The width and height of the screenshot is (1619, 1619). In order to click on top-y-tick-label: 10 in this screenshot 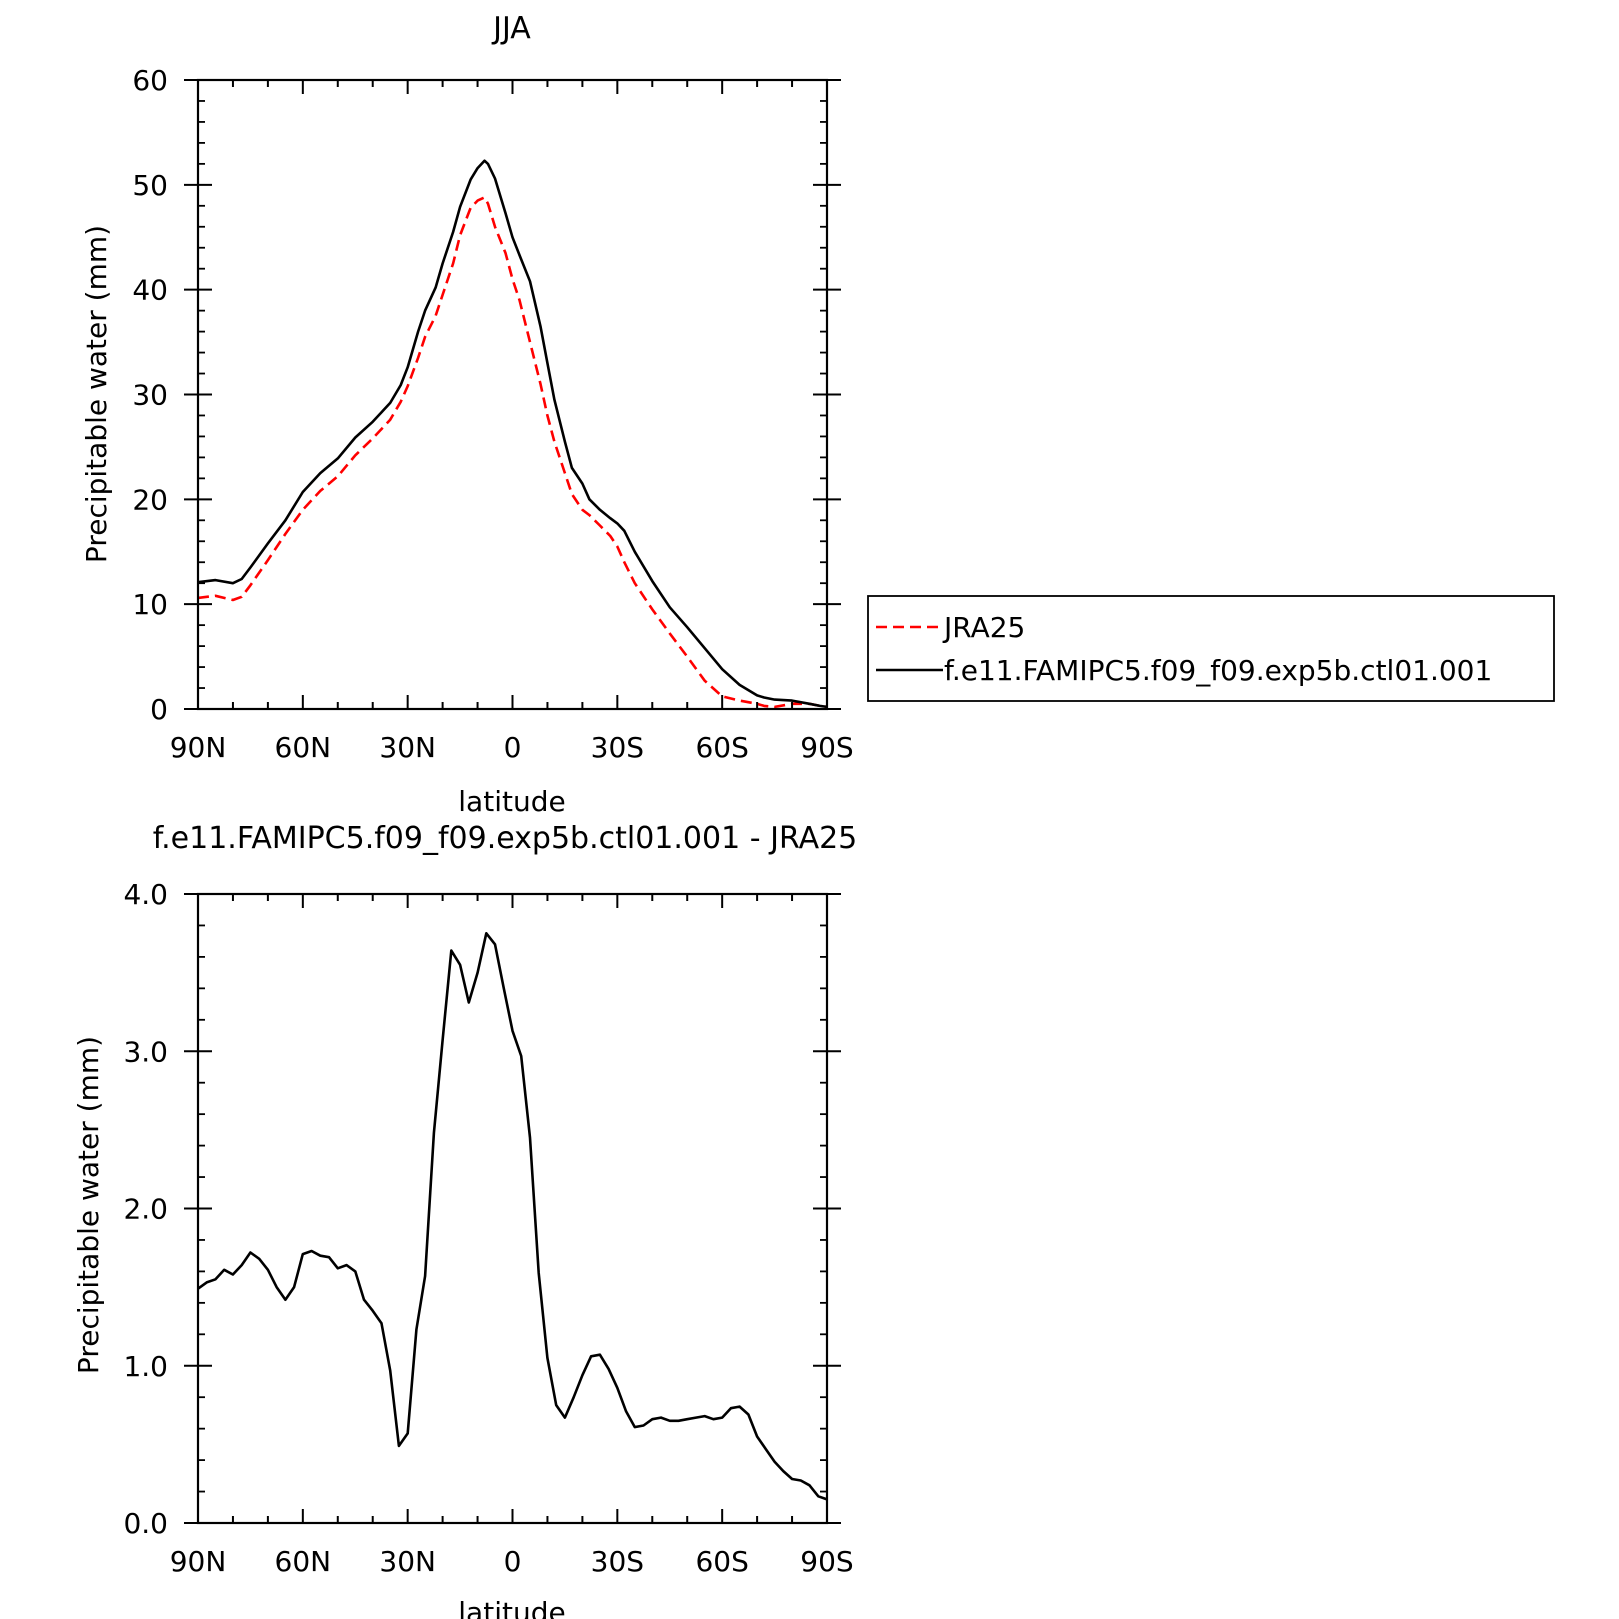, I will do `click(150, 604)`.